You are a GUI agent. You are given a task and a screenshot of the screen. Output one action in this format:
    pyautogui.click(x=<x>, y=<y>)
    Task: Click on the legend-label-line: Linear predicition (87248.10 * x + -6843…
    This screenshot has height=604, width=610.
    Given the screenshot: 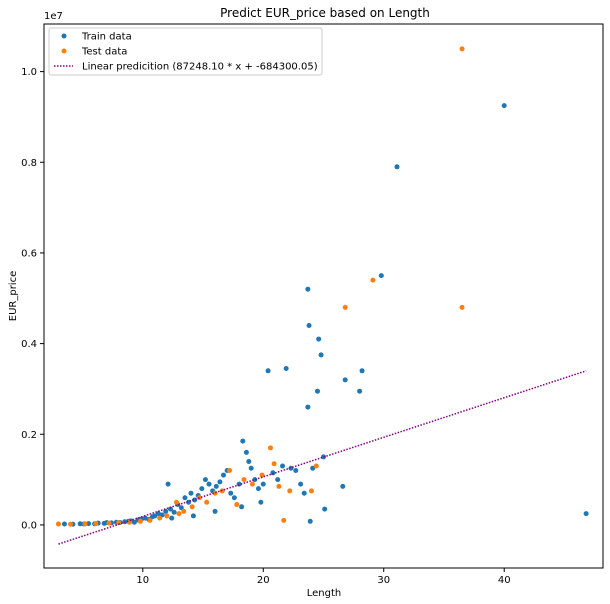 What is the action you would take?
    pyautogui.click(x=200, y=67)
    